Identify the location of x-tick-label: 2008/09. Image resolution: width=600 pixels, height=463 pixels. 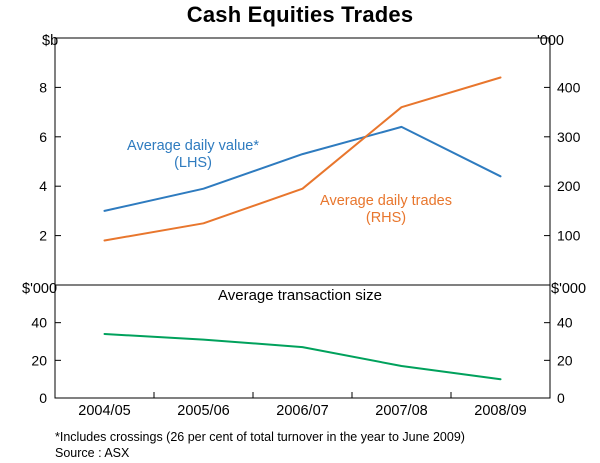
(500, 411).